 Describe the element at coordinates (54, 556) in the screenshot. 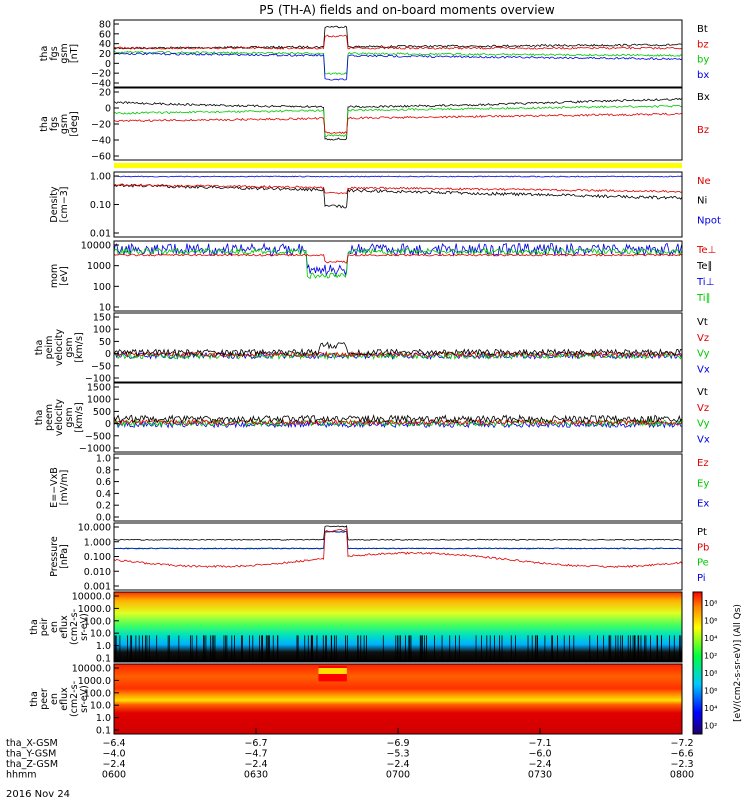

I see `y-axis-label: Pressure` at that location.